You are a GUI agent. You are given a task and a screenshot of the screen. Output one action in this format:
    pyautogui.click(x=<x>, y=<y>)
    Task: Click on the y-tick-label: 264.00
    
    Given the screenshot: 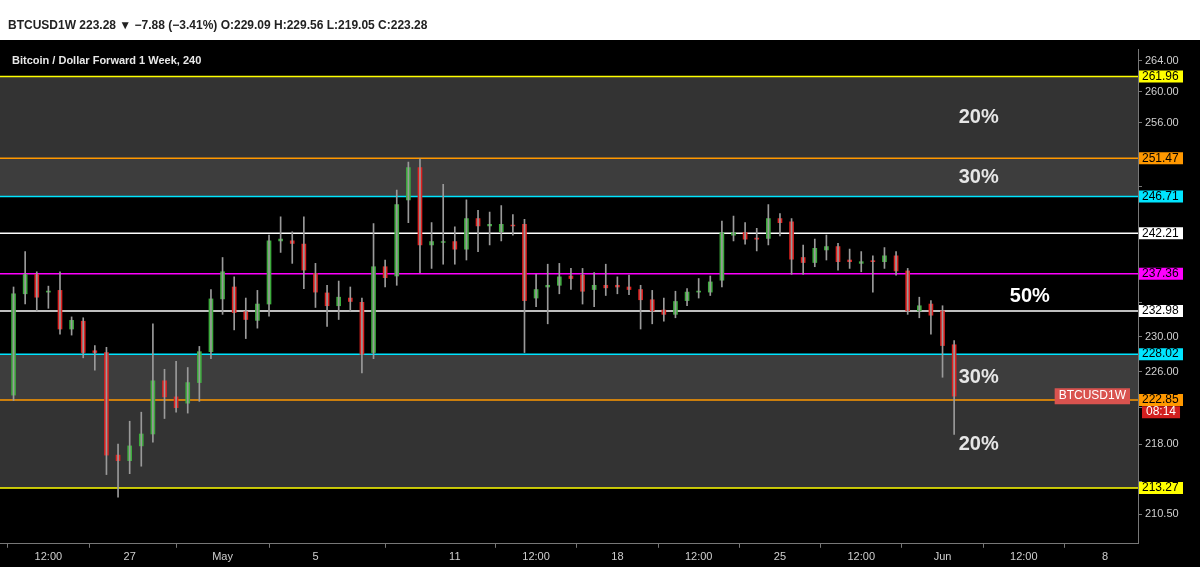 What is the action you would take?
    pyautogui.click(x=1162, y=59)
    